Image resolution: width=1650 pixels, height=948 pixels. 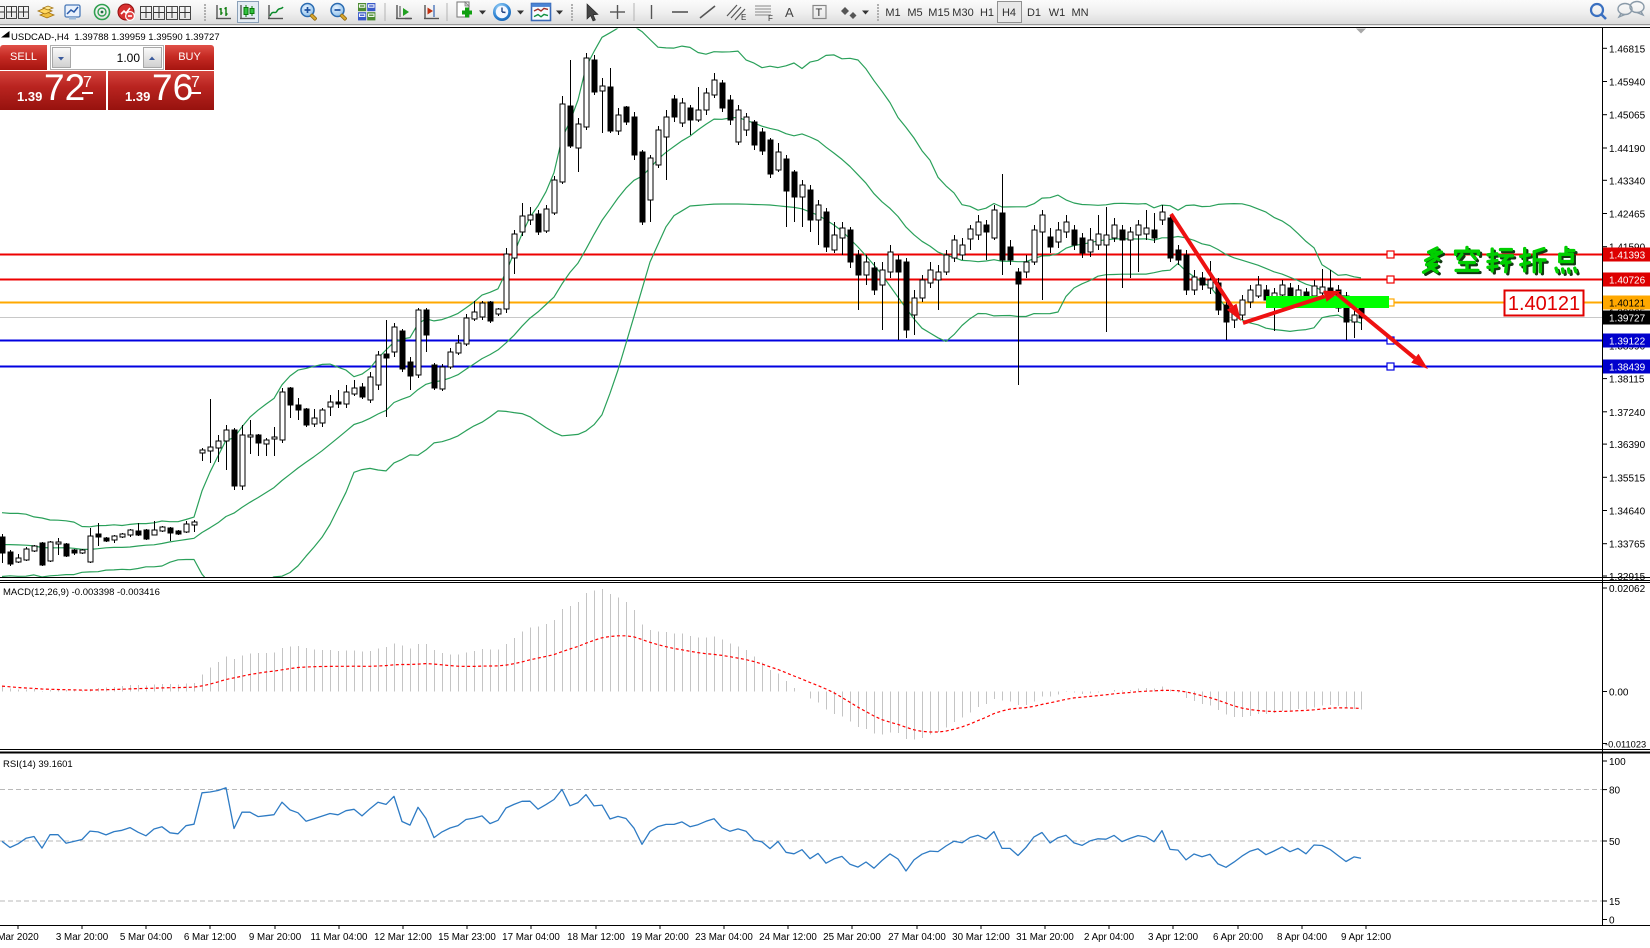 I want to click on svg-text: Mar 2020, so click(x=19, y=937).